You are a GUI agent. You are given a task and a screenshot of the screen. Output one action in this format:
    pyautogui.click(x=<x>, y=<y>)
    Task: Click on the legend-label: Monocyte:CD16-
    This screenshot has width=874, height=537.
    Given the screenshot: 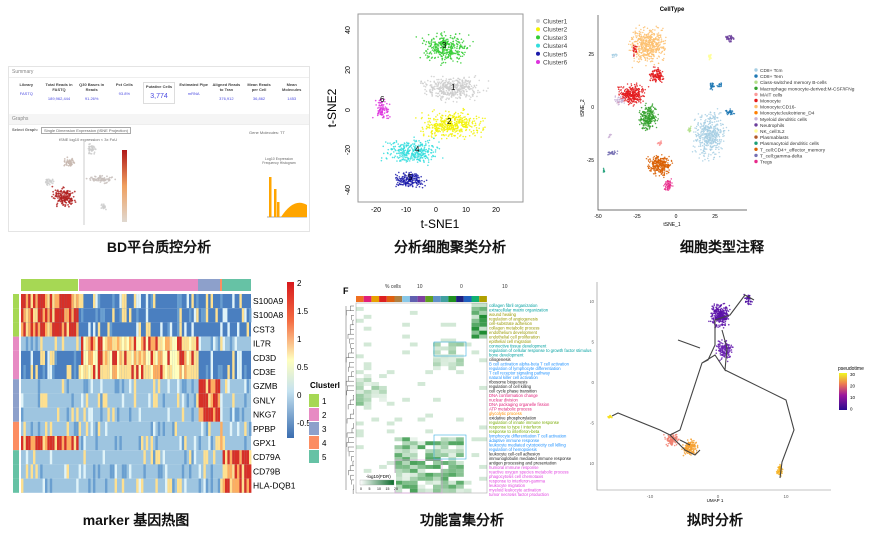 What is the action you would take?
    pyautogui.click(x=778, y=108)
    